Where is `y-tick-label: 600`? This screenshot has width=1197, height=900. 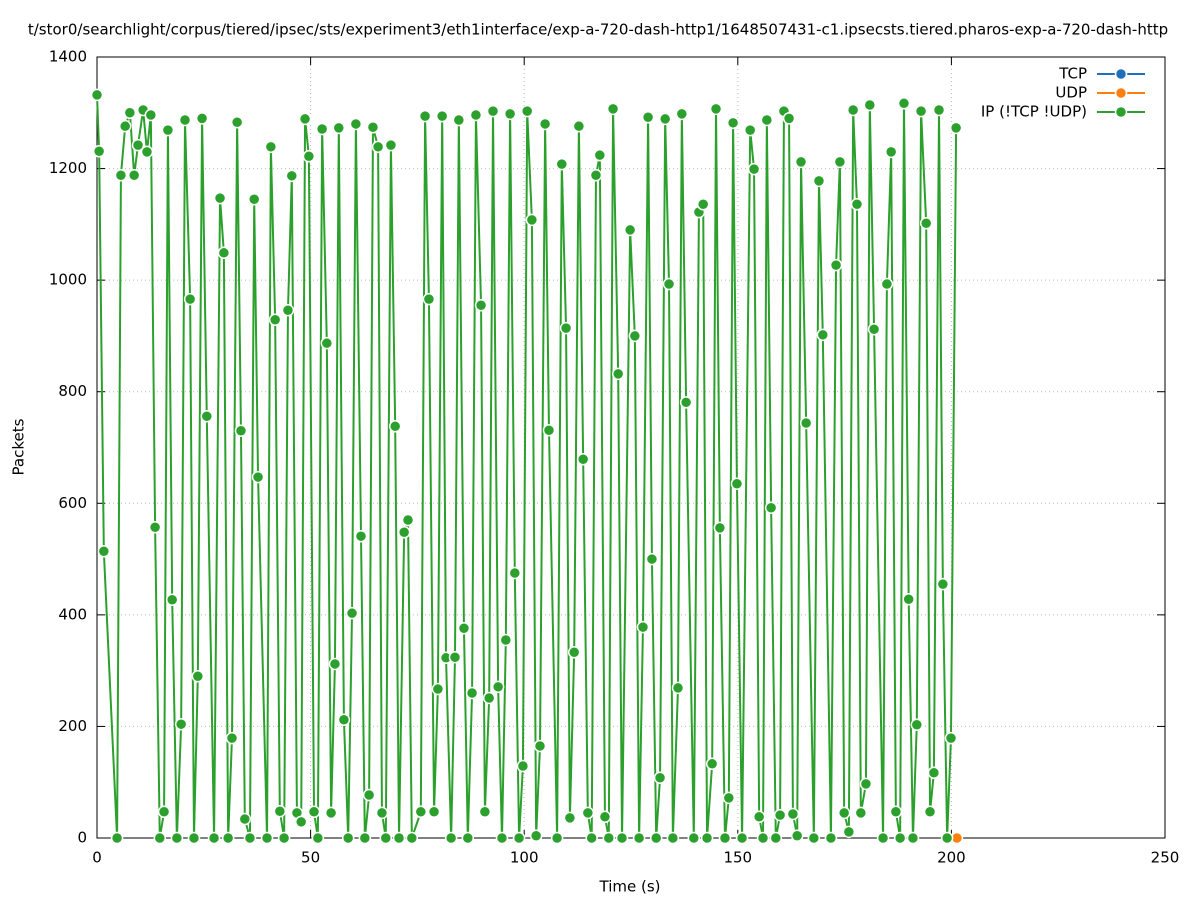 y-tick-label: 600 is located at coordinates (72, 503).